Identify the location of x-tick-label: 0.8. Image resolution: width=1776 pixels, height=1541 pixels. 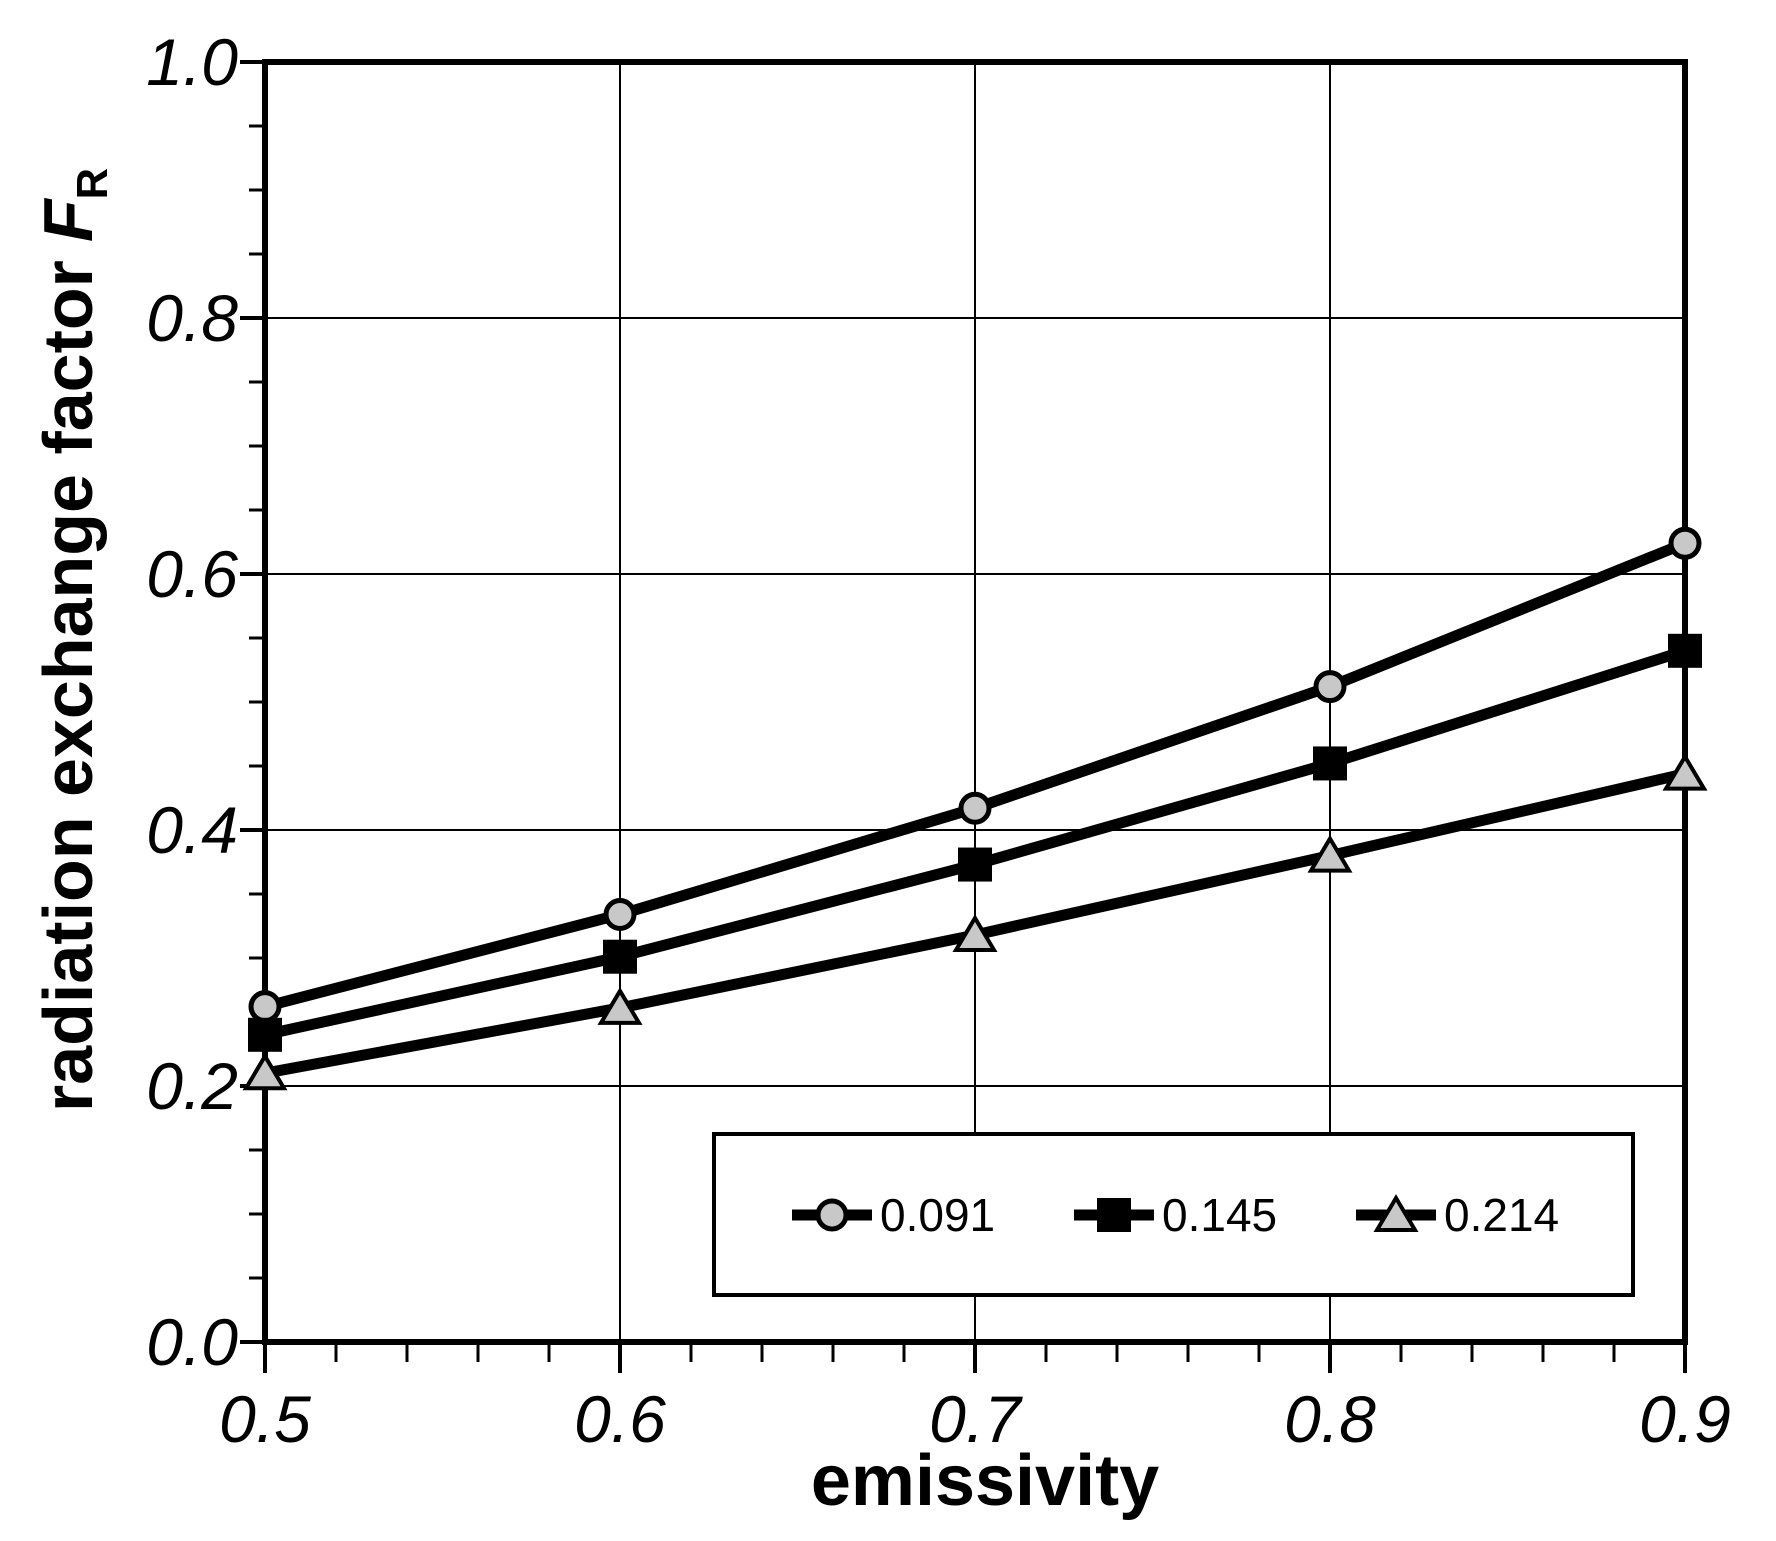
(1330, 1419).